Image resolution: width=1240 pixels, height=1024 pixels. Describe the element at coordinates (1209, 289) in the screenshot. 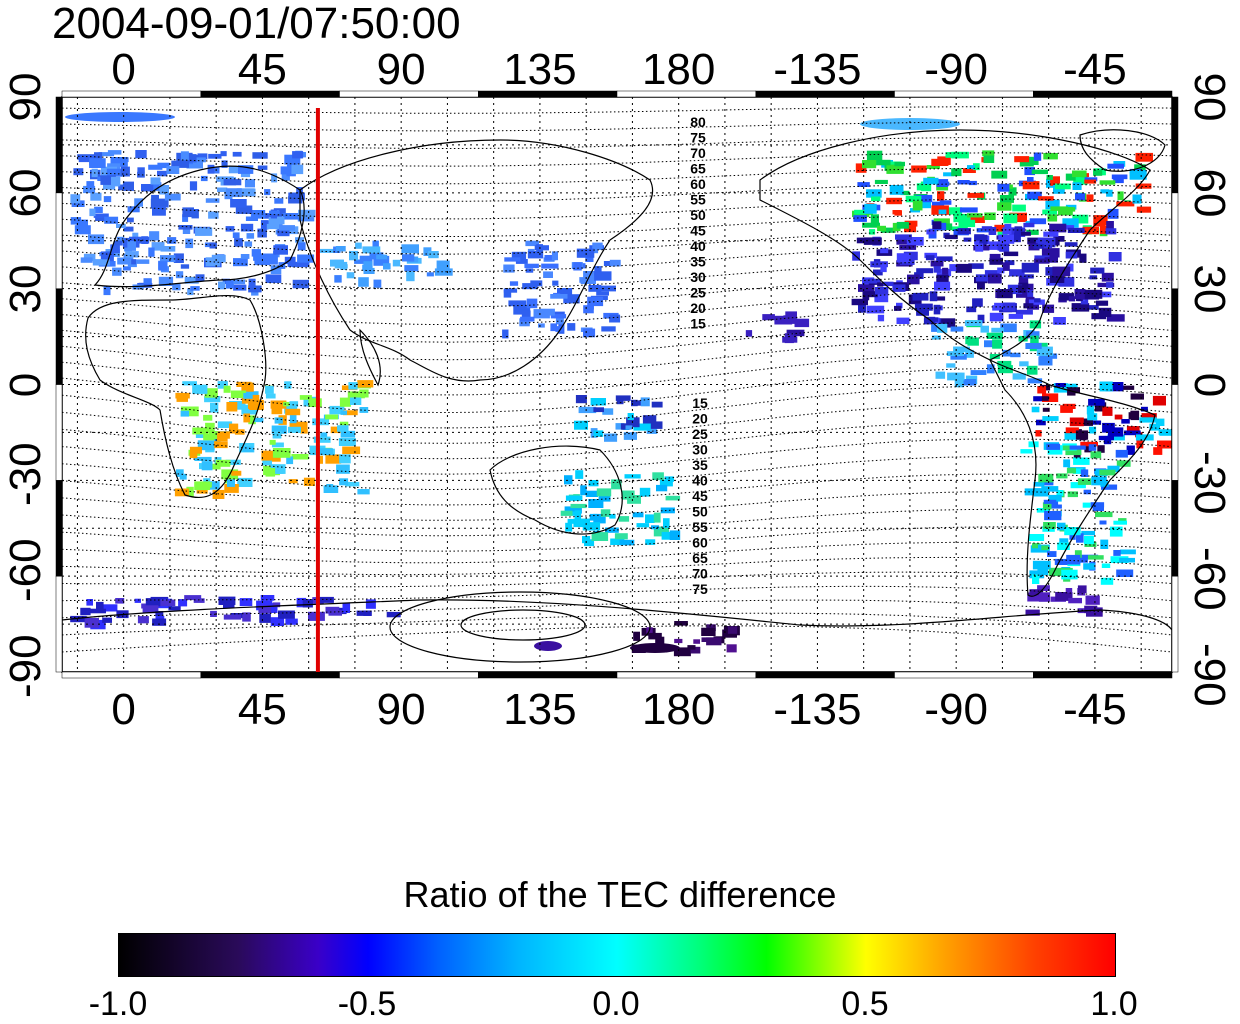

I see `lat-tick-right: 30` at that location.